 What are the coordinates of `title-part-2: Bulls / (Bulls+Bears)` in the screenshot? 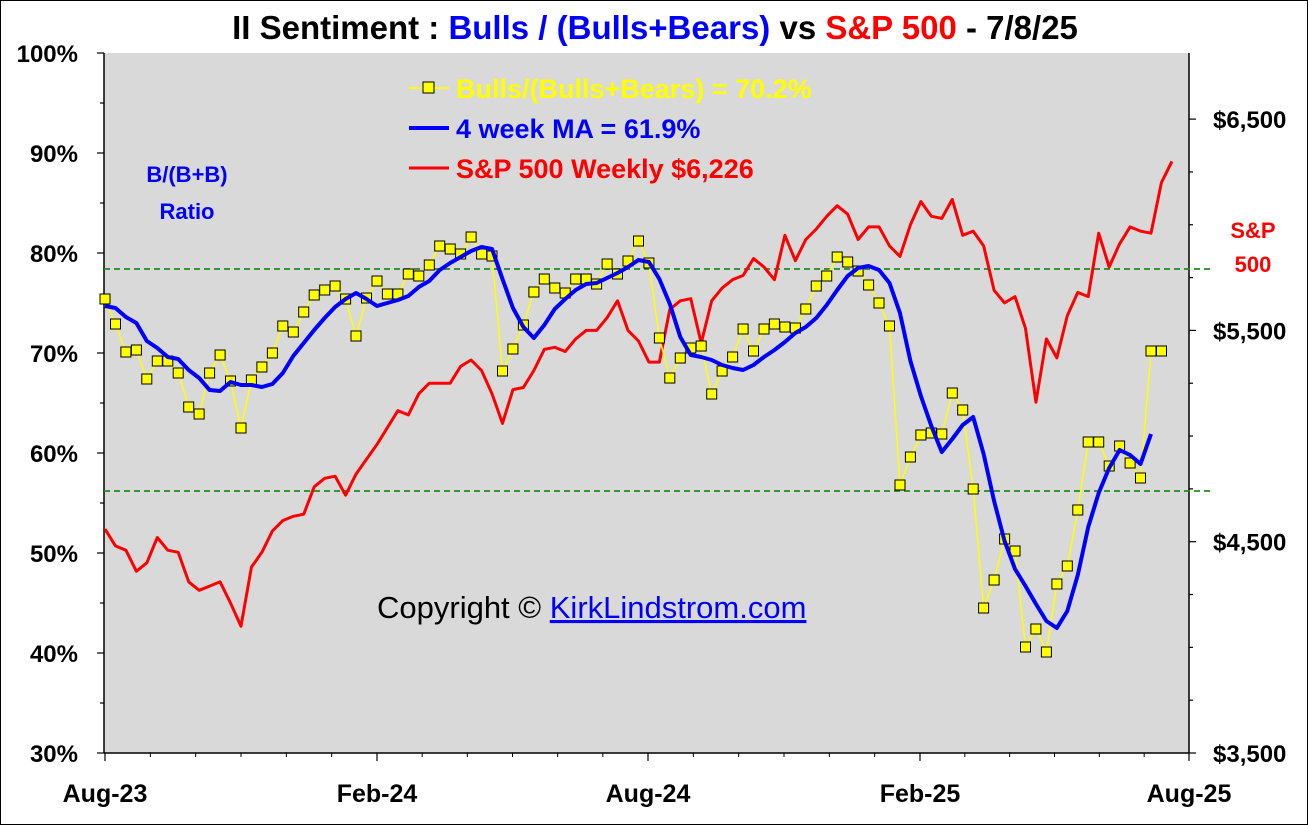 It's located at (609, 27).